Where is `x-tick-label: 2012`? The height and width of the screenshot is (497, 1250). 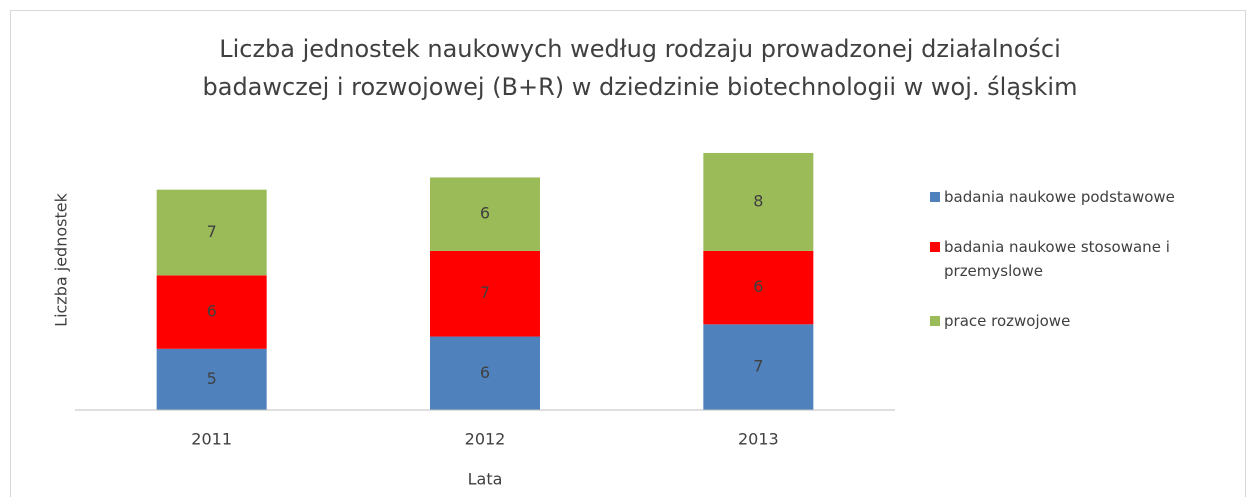 x-tick-label: 2012 is located at coordinates (485, 439).